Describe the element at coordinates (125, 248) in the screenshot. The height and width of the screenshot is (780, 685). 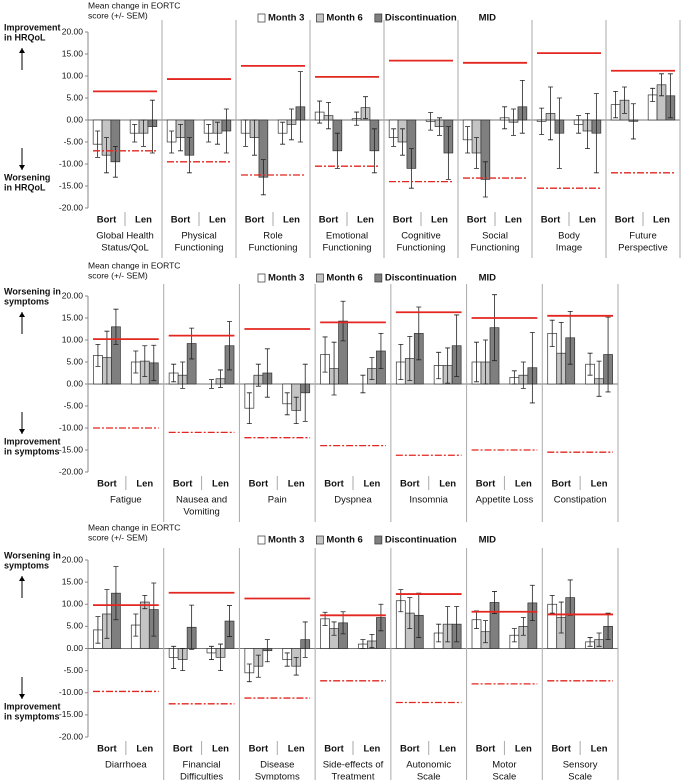
I see `panel-title: Status/QoL` at that location.